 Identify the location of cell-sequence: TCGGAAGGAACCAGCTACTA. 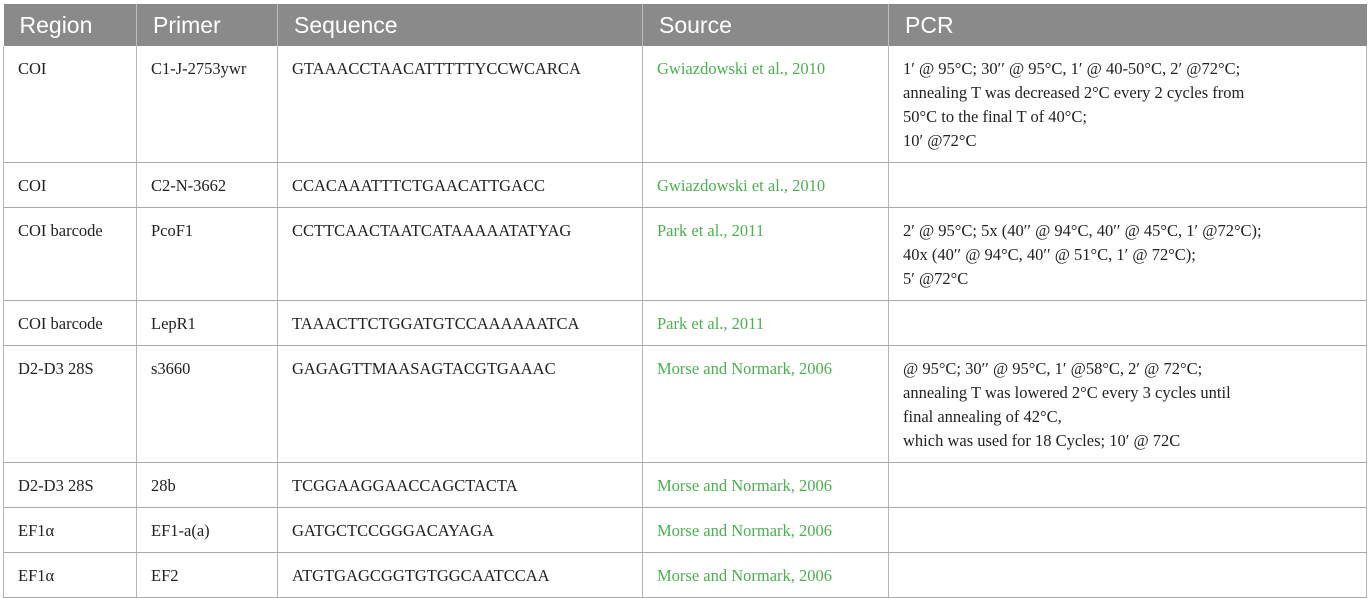
(460, 485).